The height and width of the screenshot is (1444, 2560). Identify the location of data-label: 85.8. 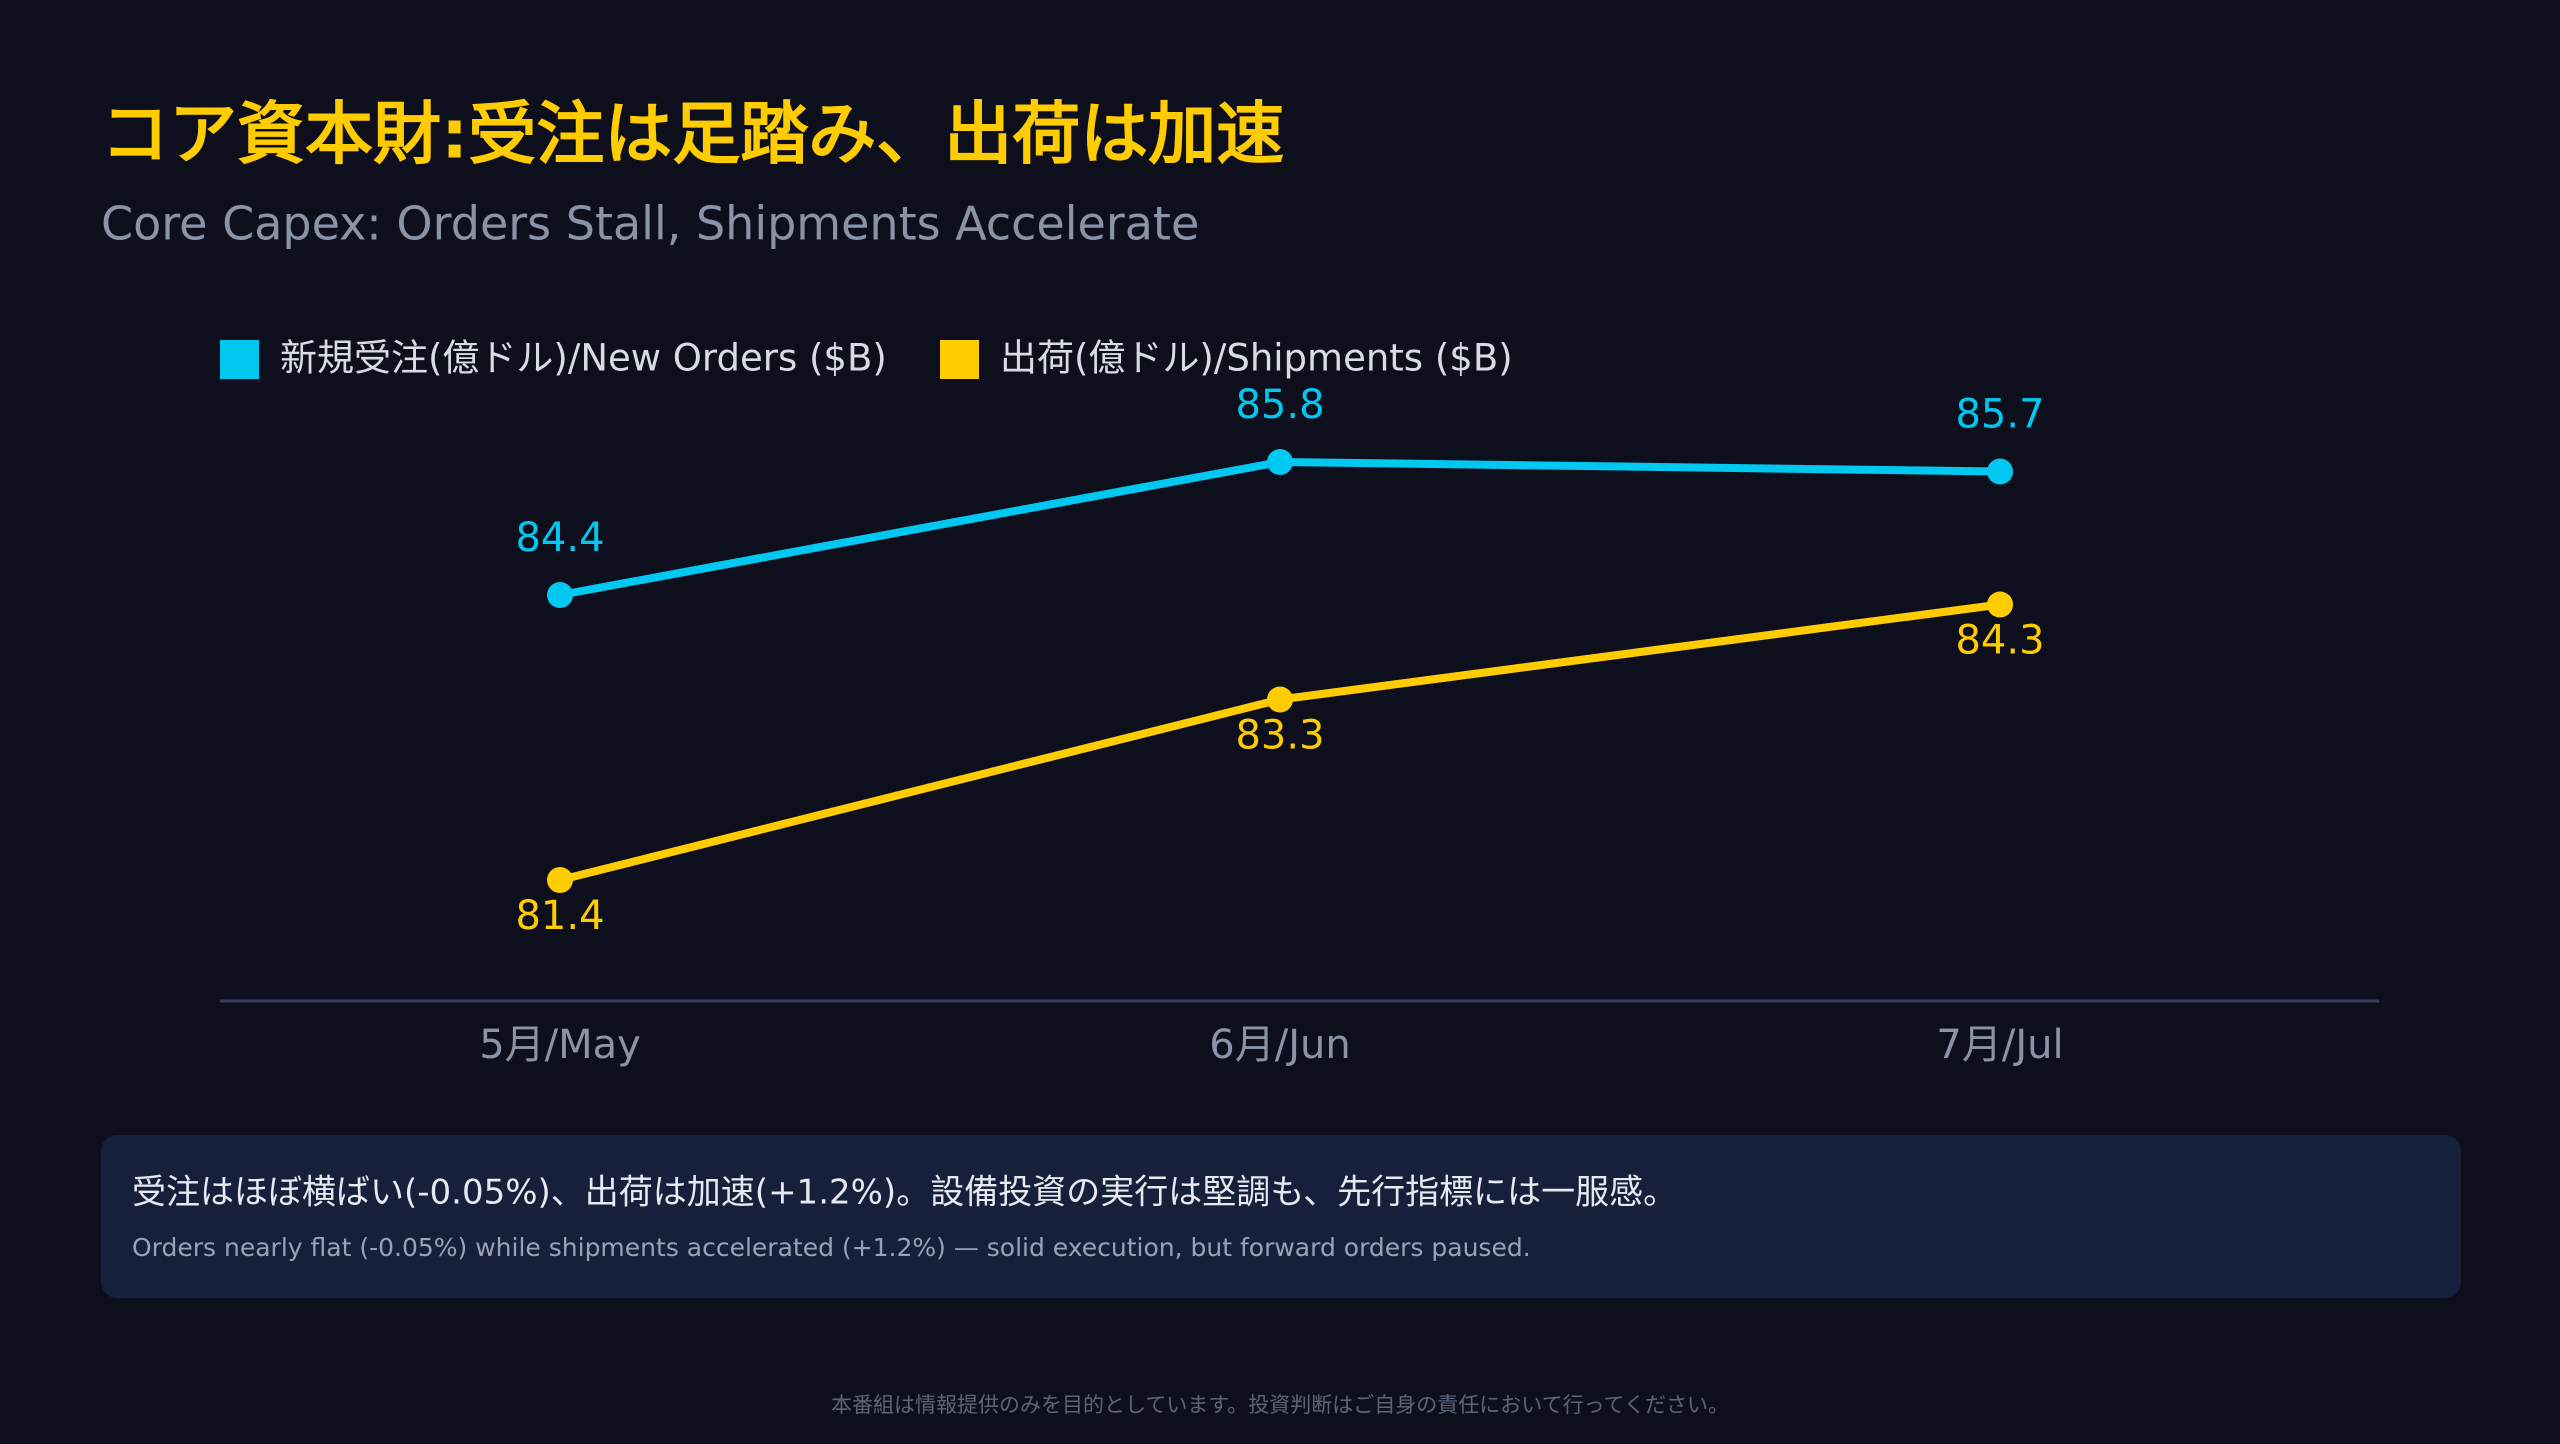
(1279, 405).